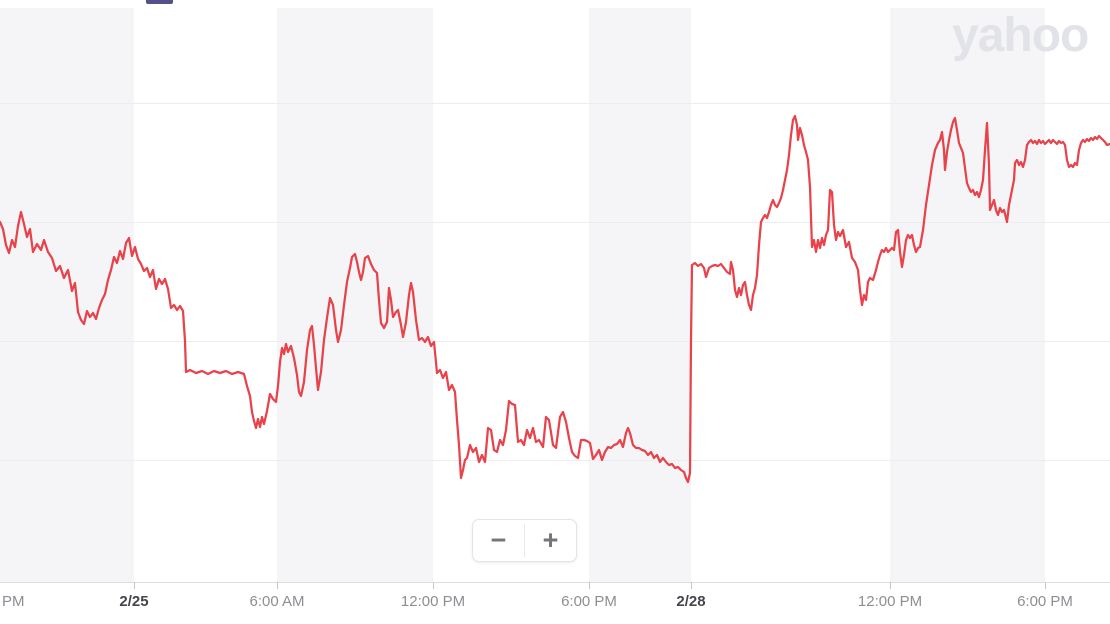 The height and width of the screenshot is (624, 1110). Describe the element at coordinates (277, 601) in the screenshot. I see `x-axis-time-label: 6:00 AM` at that location.